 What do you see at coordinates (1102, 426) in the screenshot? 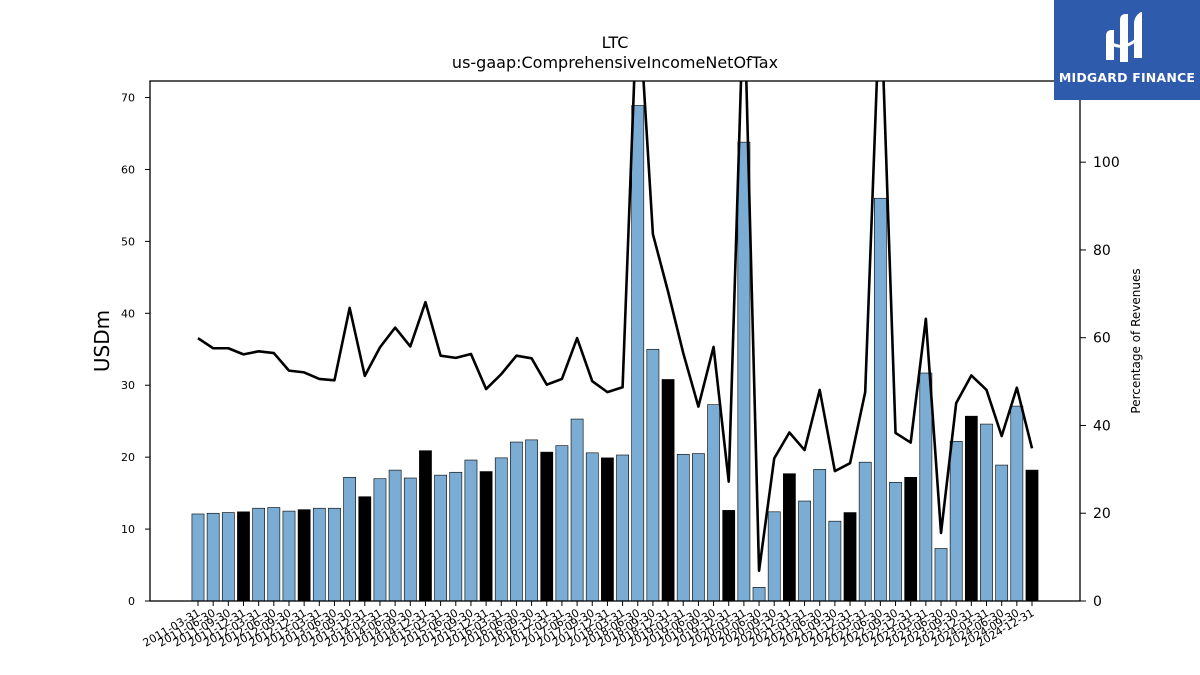
I see `y2-tick-label: 40` at bounding box center [1102, 426].